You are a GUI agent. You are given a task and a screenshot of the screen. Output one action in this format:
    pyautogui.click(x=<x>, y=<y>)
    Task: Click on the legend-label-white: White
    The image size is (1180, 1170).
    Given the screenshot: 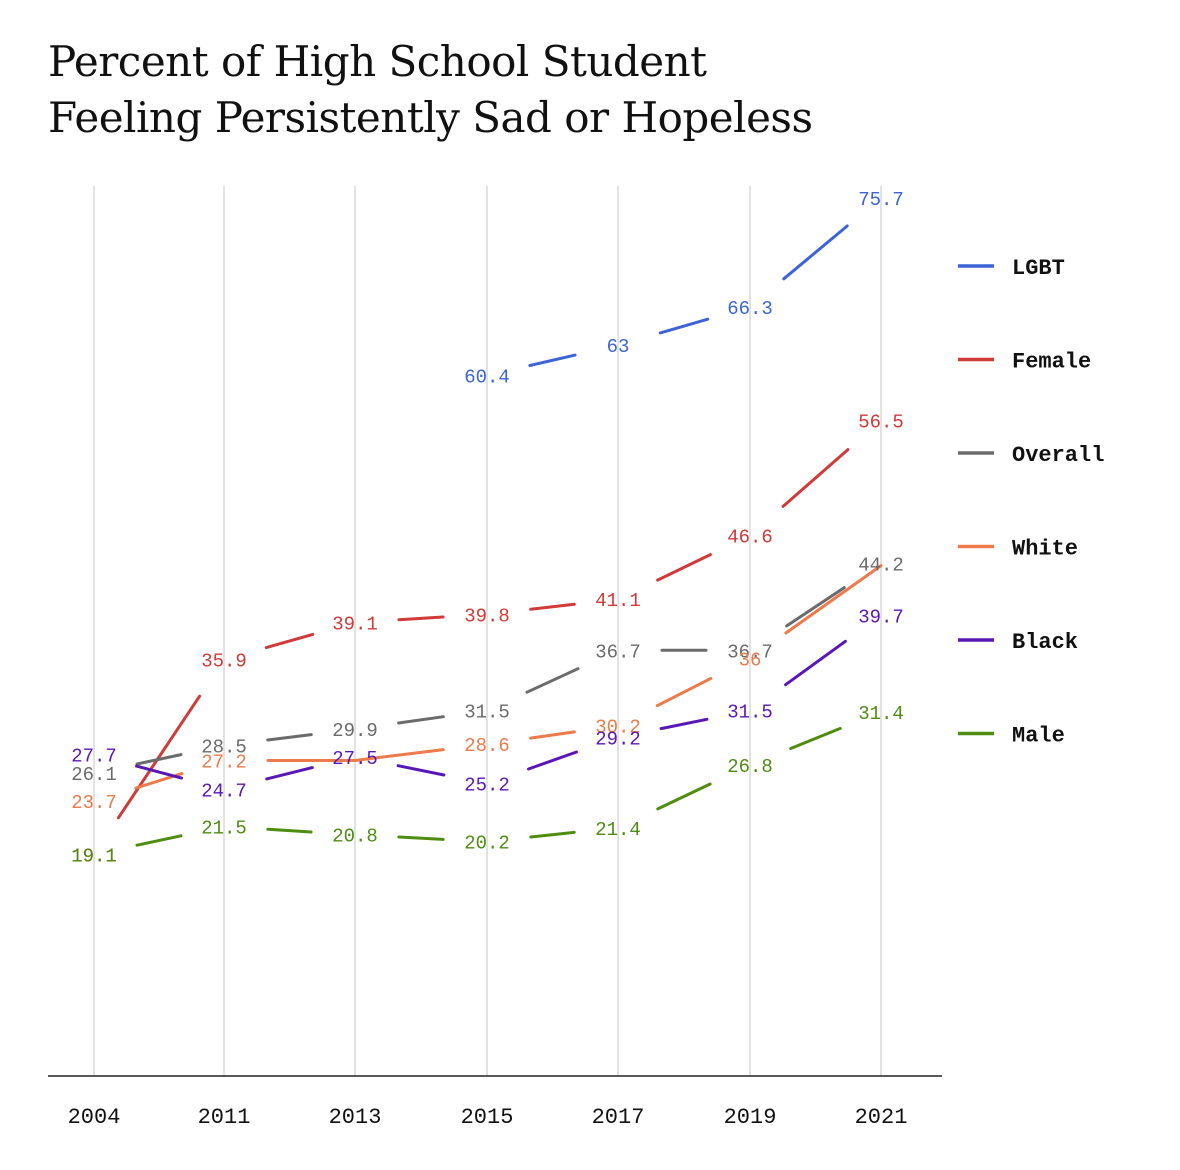 What is the action you would take?
    pyautogui.click(x=1045, y=549)
    